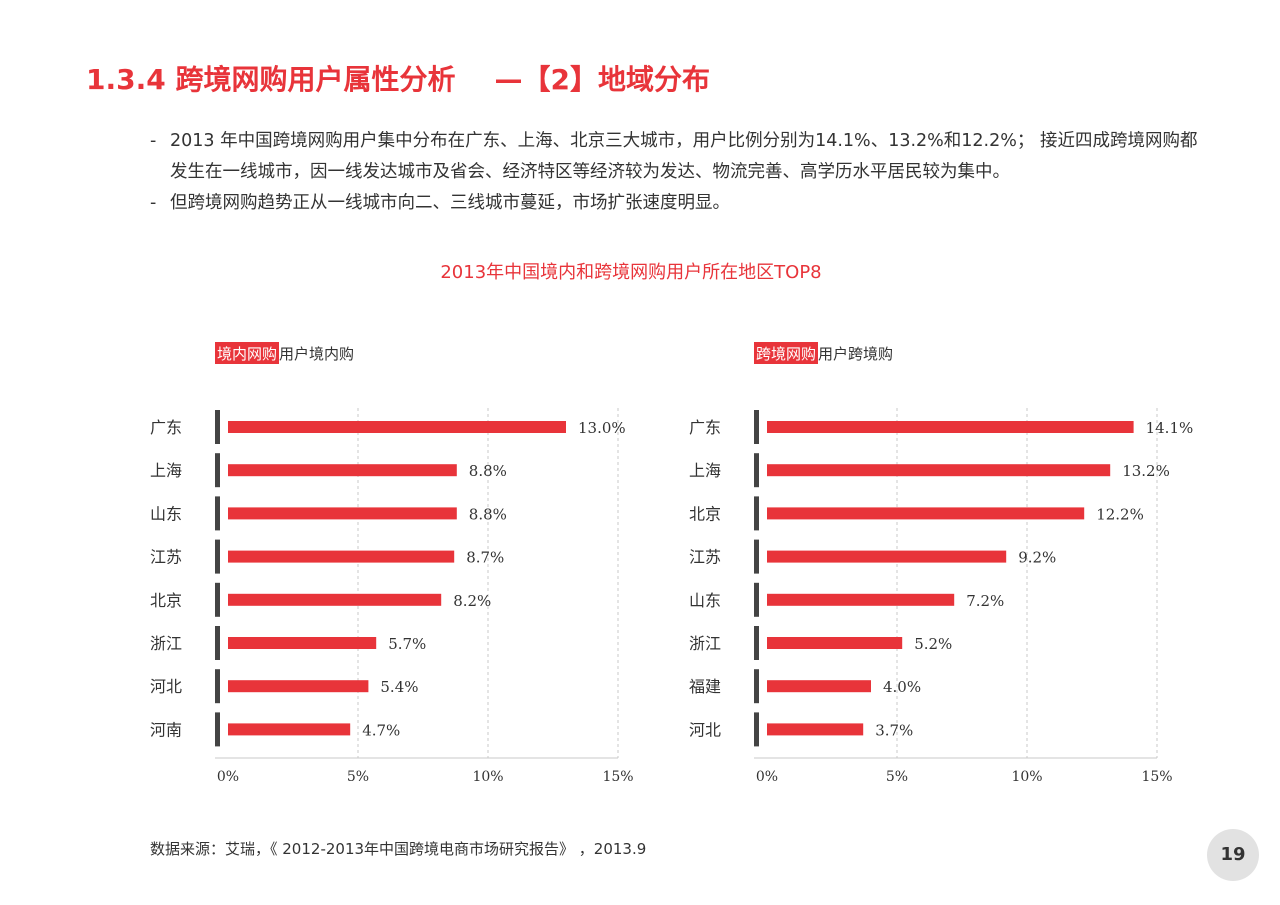 This screenshot has width=1280, height=905. What do you see at coordinates (933, 644) in the screenshot?
I see `value-label: 5.2%` at bounding box center [933, 644].